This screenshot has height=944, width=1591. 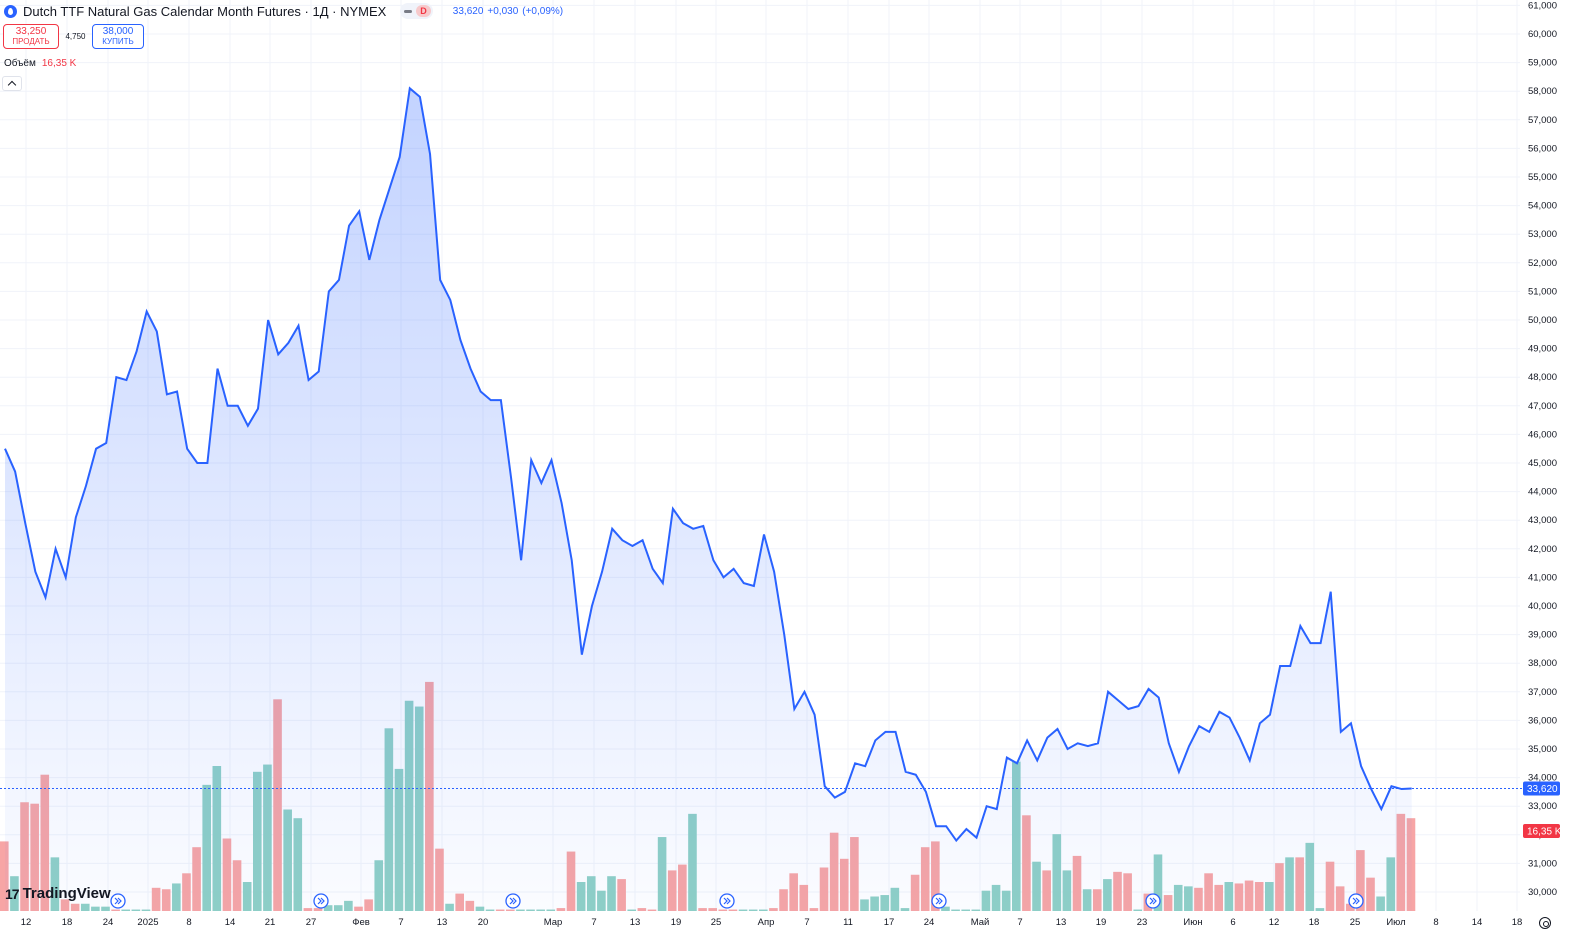 What do you see at coordinates (1542, 663) in the screenshot?
I see `price-tick-label: 38,000` at bounding box center [1542, 663].